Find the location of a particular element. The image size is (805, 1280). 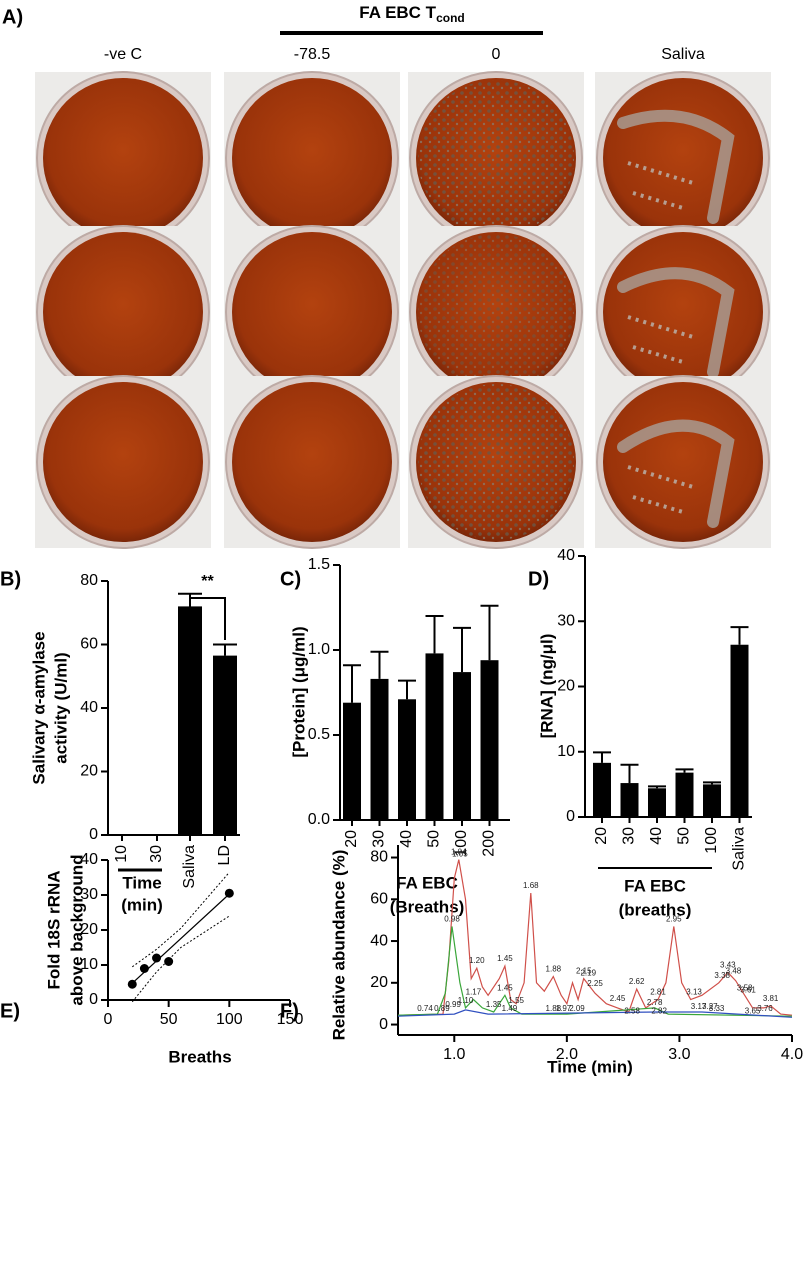

peak-label: 3.27 is located at coordinates (710, 1006).